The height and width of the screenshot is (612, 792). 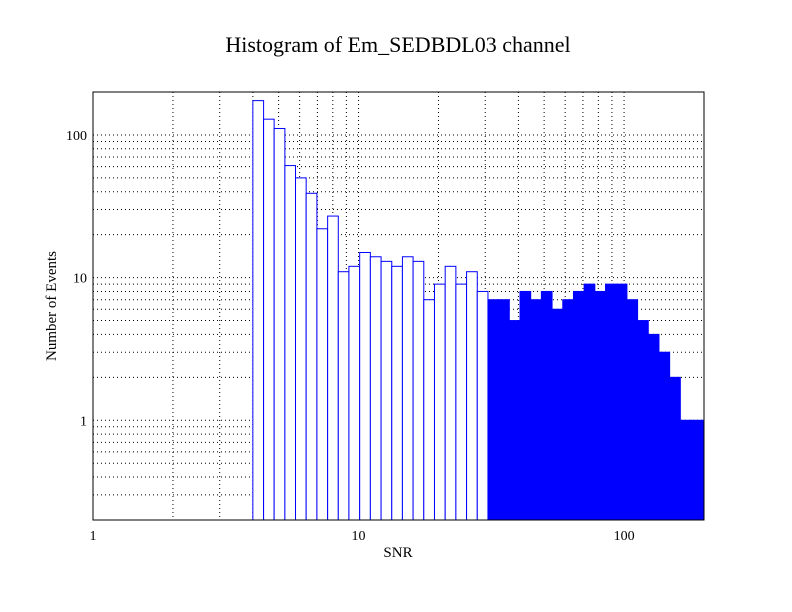 What do you see at coordinates (52, 306) in the screenshot?
I see `y-axis-label: Number of Events` at bounding box center [52, 306].